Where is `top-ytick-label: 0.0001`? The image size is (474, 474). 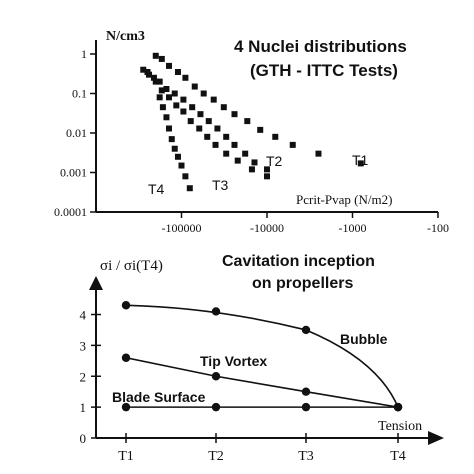
top-ytick-label: 0.0001 is located at coordinates (70, 212).